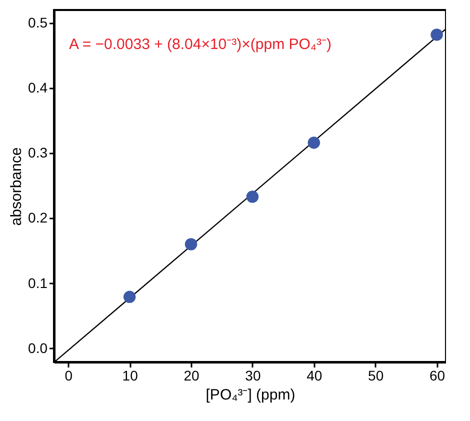  I want to click on x-axis-title: [PO₄³⁻] (ppm), so click(251, 395).